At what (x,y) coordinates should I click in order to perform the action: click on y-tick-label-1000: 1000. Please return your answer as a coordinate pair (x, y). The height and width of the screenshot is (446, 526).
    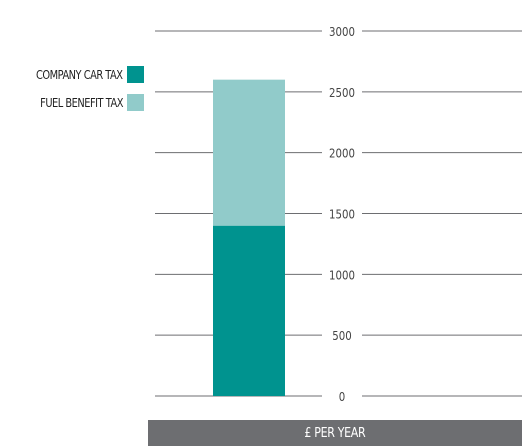
    Looking at the image, I should click on (342, 276).